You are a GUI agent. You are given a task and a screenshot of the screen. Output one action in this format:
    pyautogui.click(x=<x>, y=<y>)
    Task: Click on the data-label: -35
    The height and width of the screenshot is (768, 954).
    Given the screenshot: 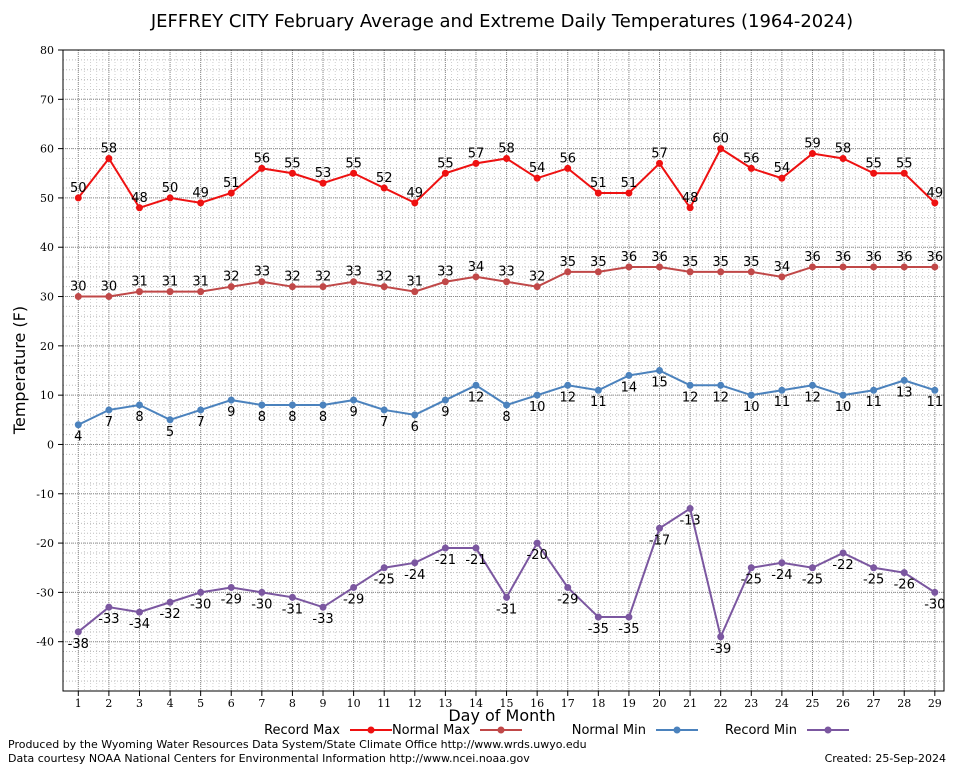 What is the action you would take?
    pyautogui.click(x=628, y=629)
    